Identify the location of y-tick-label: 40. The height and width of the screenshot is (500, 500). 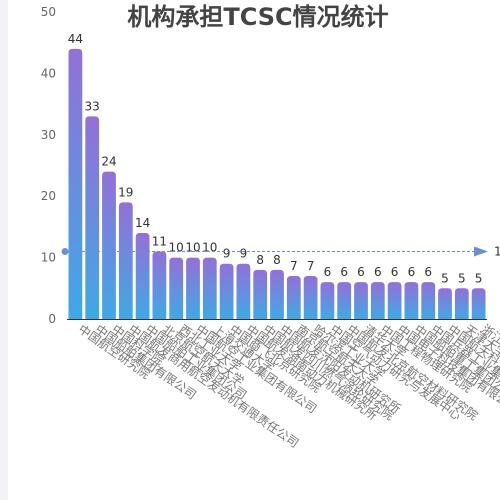
(48, 73).